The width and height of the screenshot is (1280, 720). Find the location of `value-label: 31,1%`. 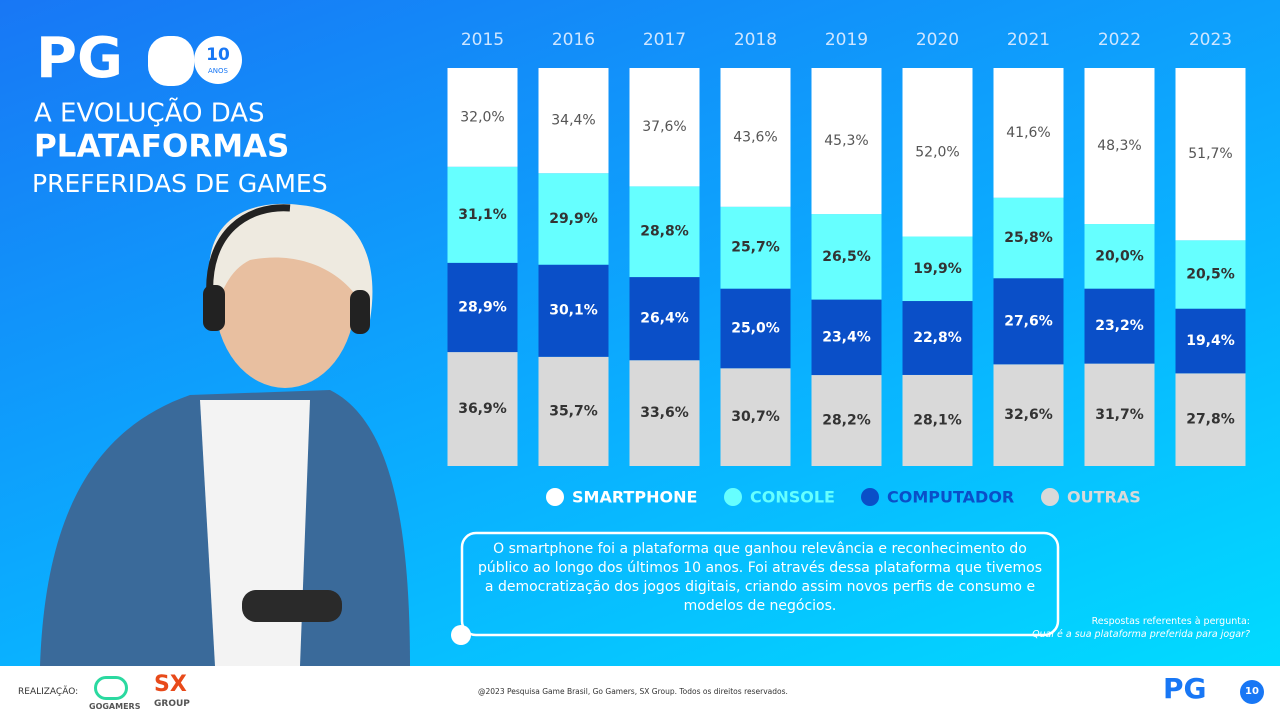

value-label: 31,1% is located at coordinates (482, 215).